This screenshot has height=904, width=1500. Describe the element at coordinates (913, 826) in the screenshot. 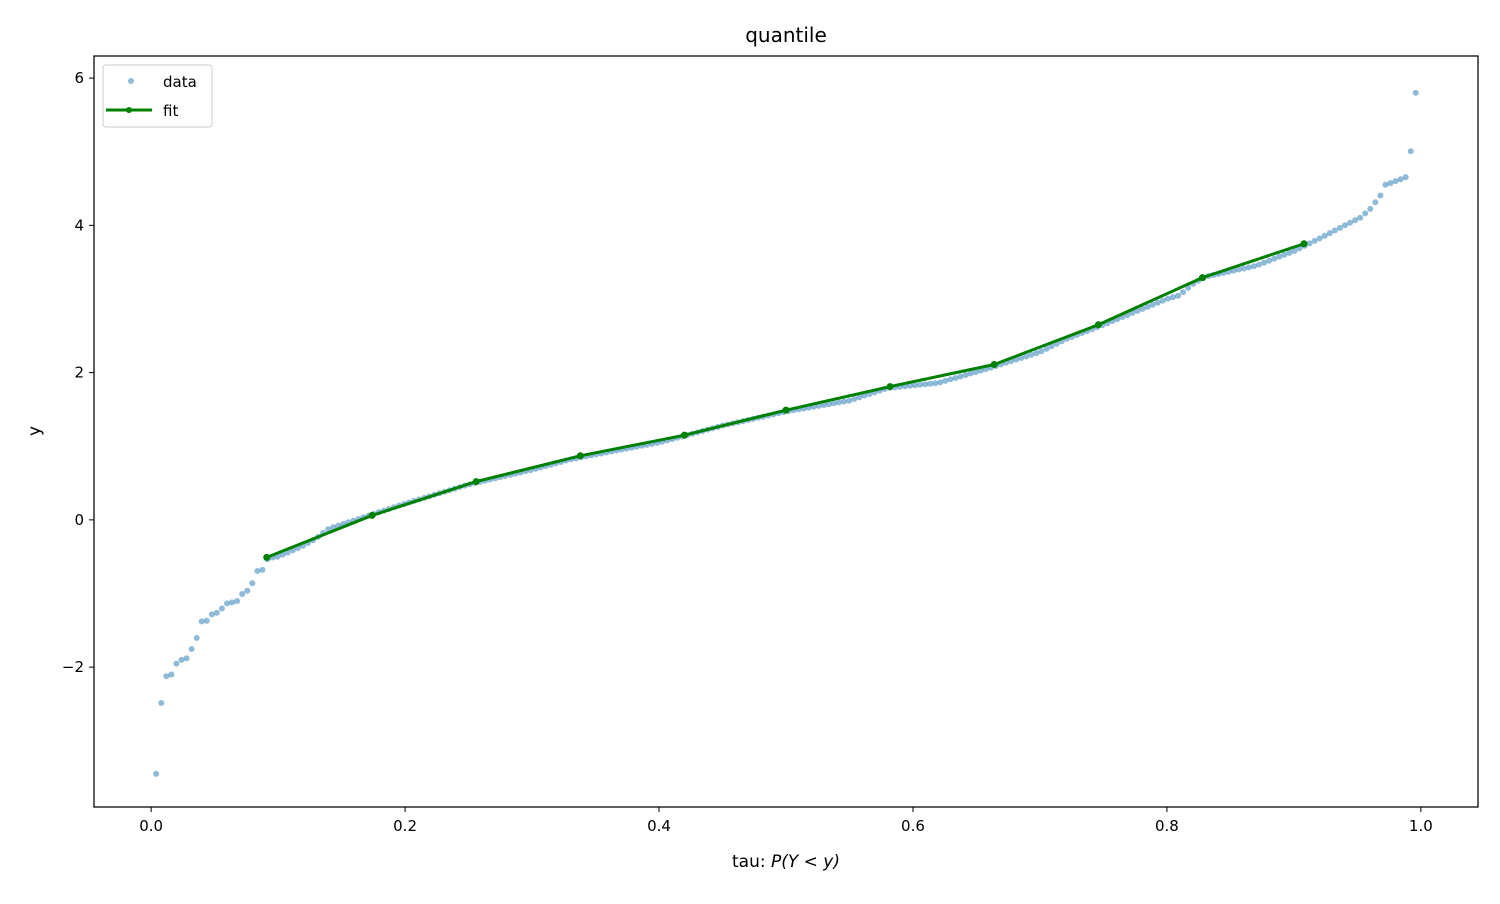

I see `x-tick-label: 0.6` at that location.